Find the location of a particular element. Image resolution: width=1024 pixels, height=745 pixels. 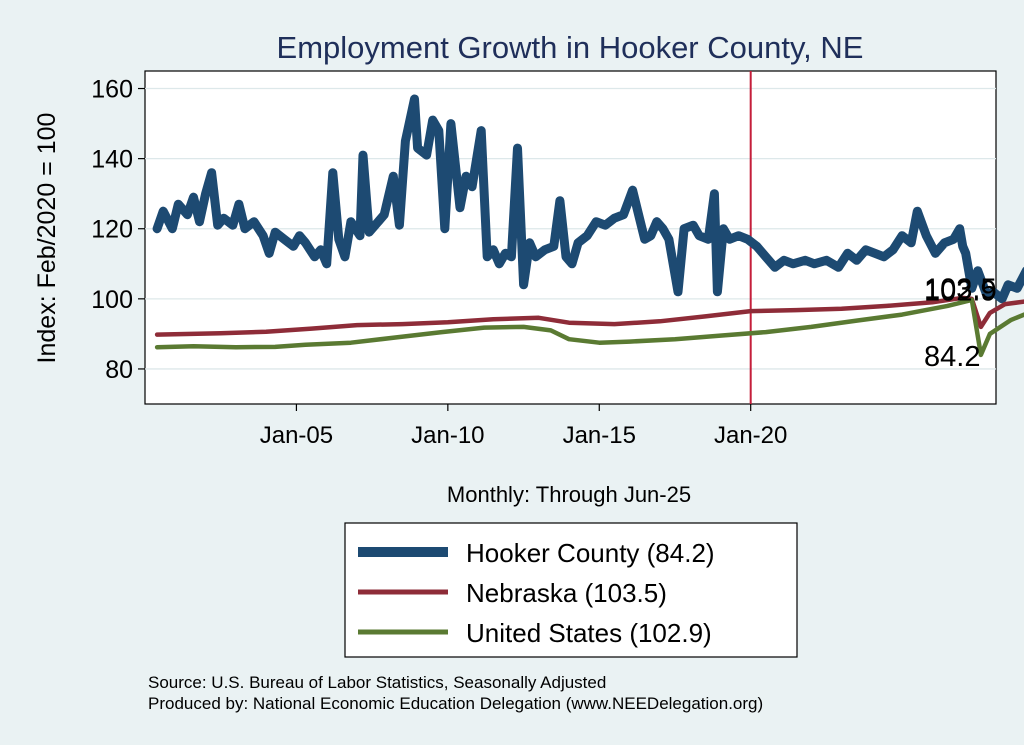

y-tick-label-80: 80 is located at coordinates (119, 370).